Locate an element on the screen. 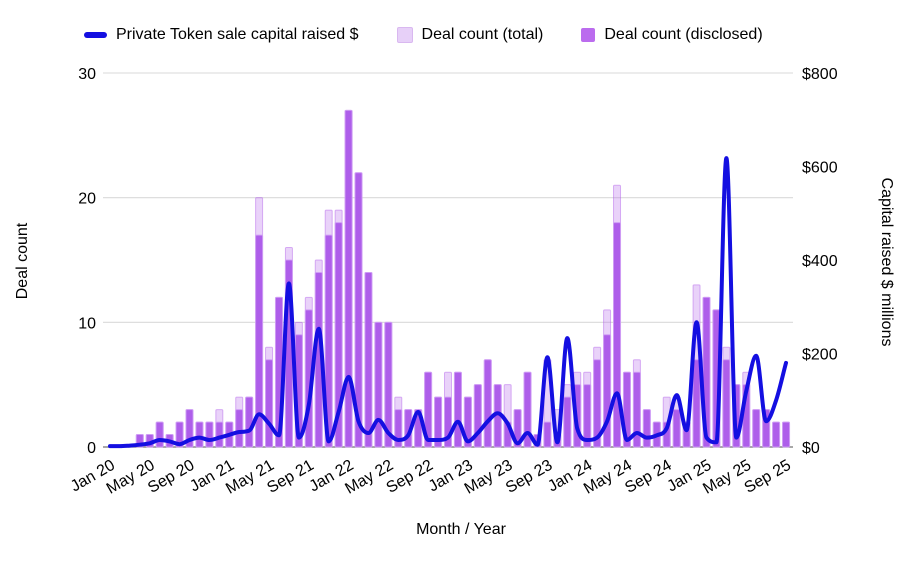 The width and height of the screenshot is (922, 570). left-axis-tick-label: 30 is located at coordinates (87, 74).